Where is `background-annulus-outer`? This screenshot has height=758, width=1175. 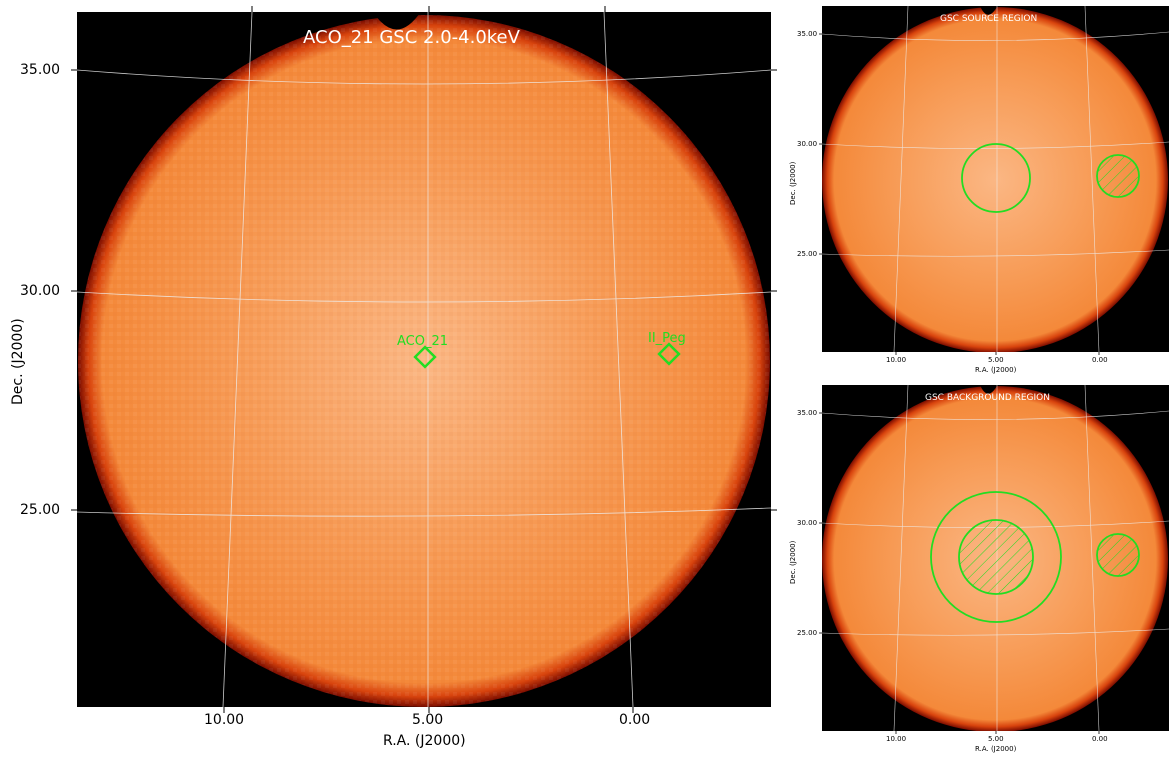 background-annulus-outer is located at coordinates (996, 557).